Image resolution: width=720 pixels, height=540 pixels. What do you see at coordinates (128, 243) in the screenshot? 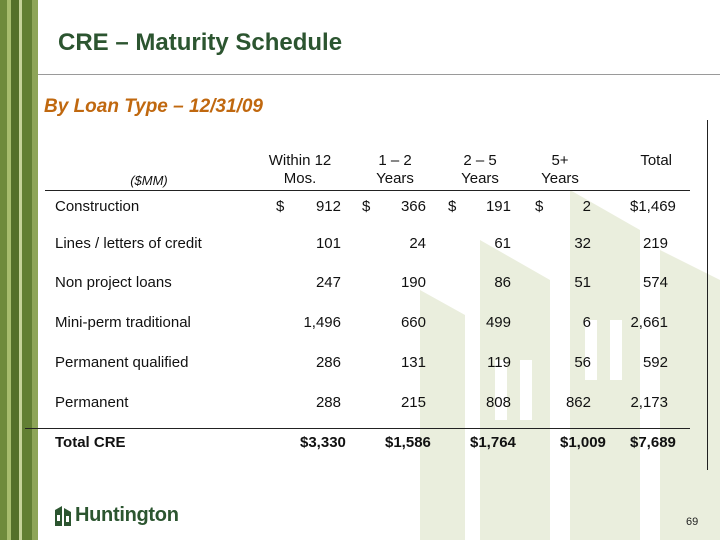
I see `row-label: Lines / letters of credit` at bounding box center [128, 243].